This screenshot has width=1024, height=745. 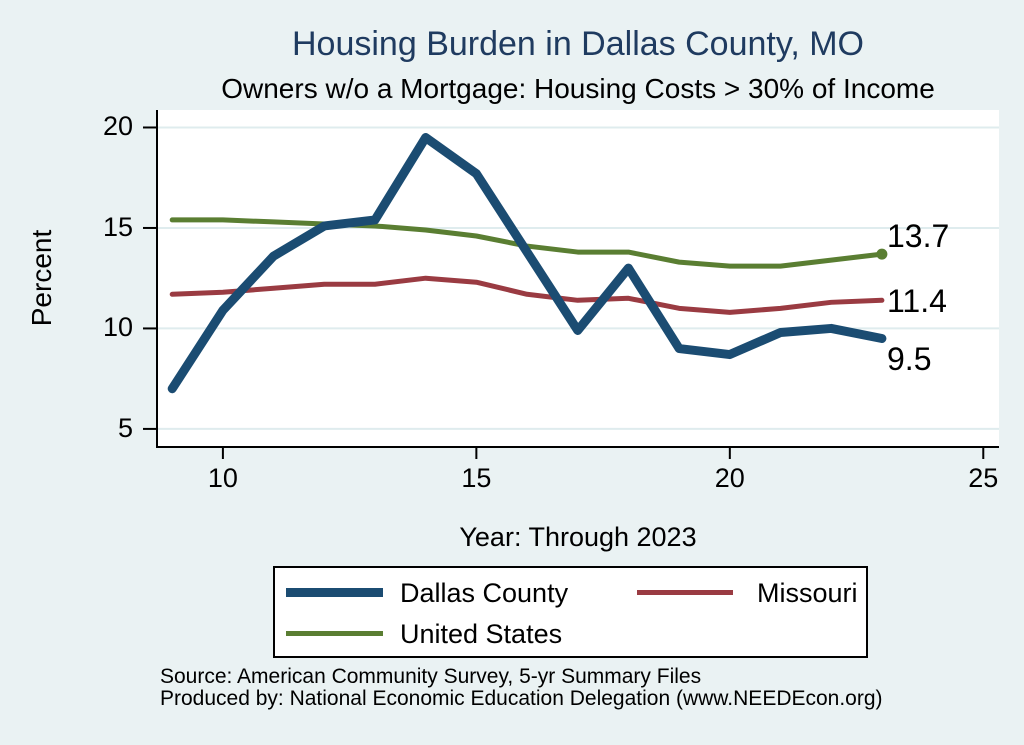 I want to click on x-tick-label-15: 15, so click(x=476, y=478).